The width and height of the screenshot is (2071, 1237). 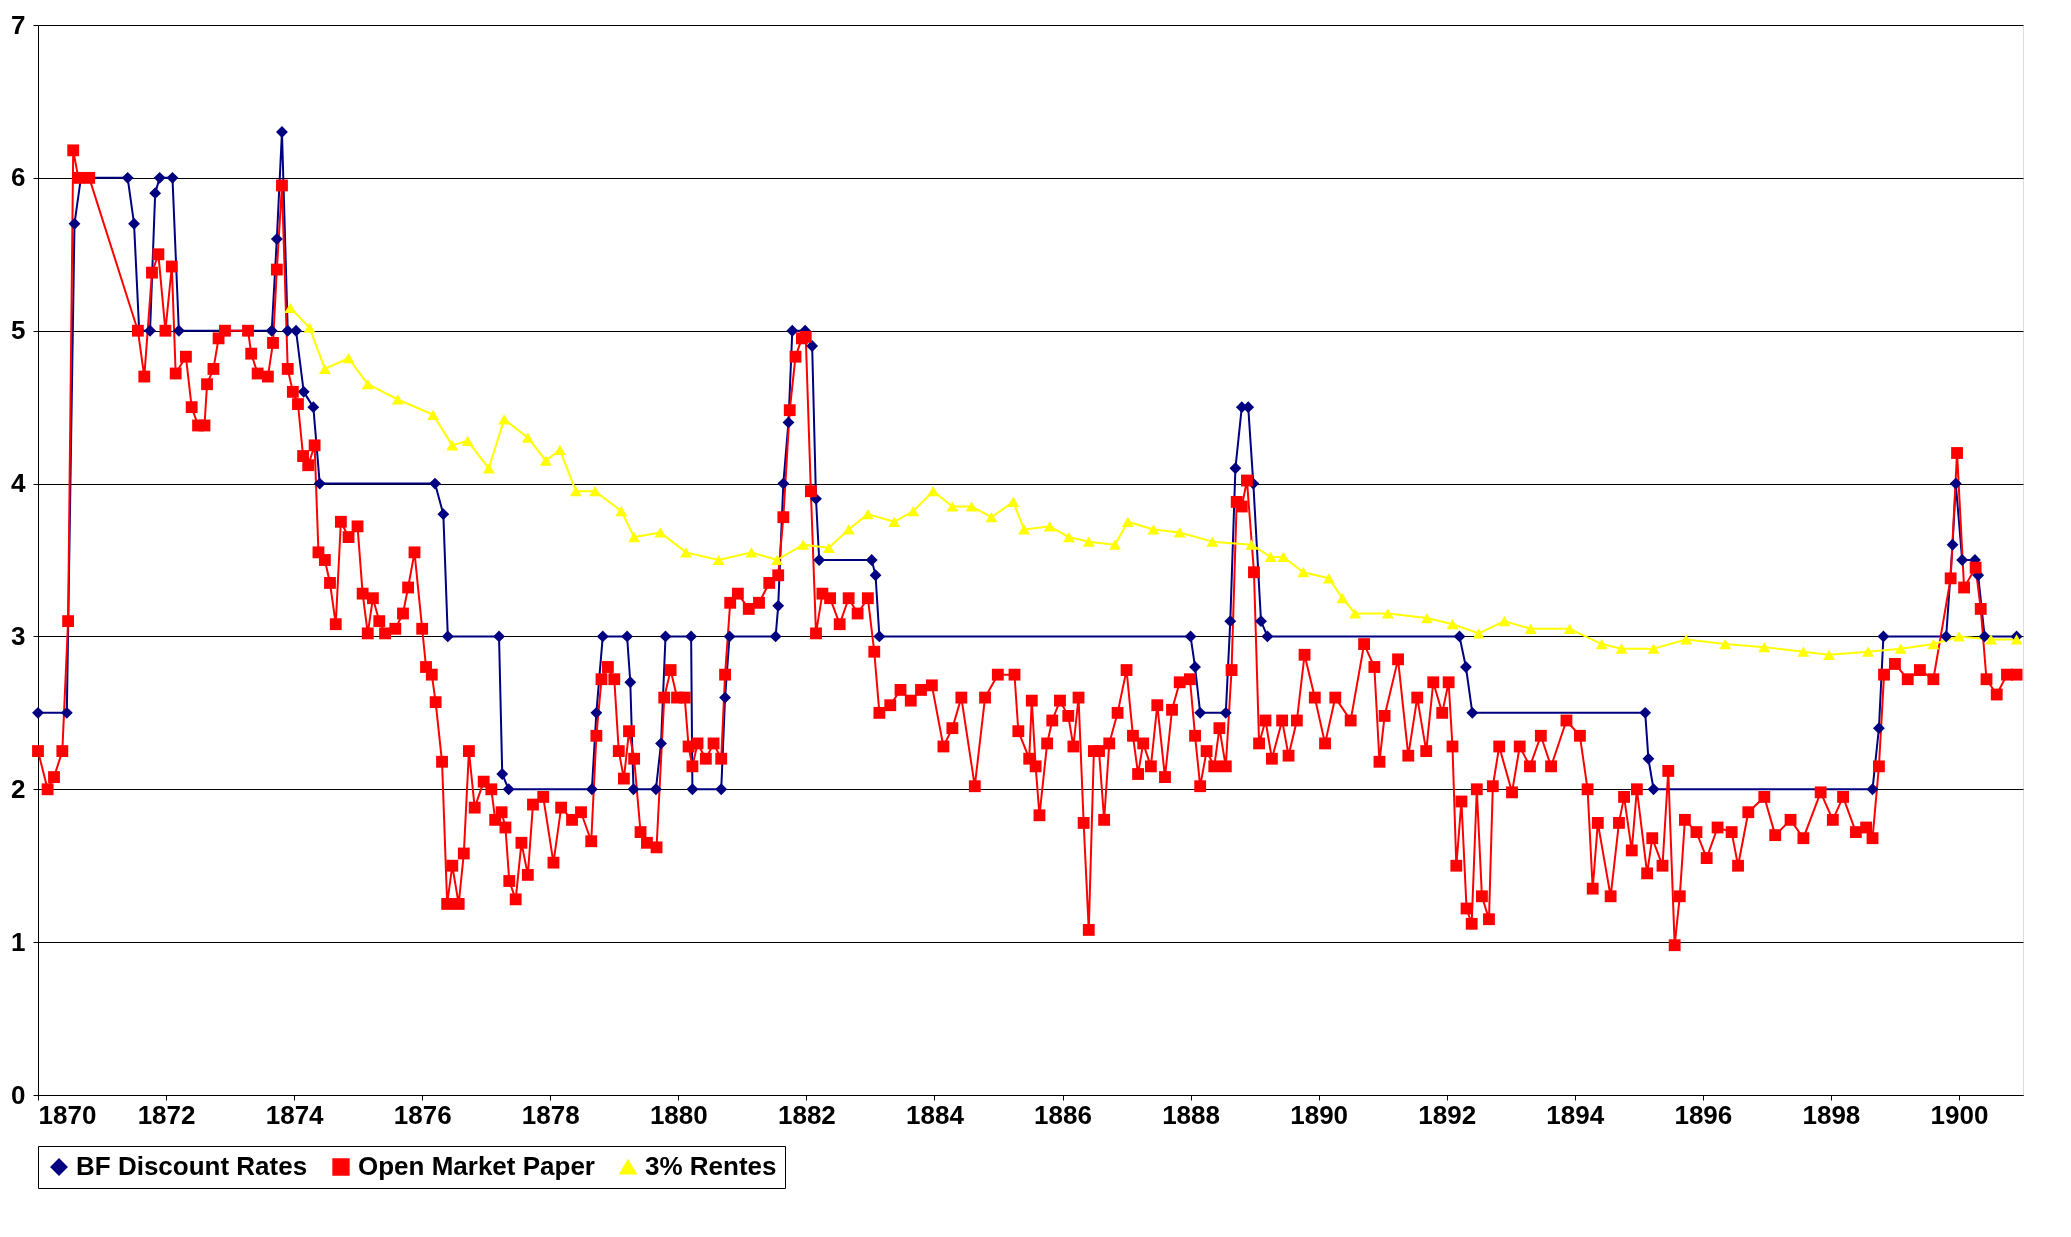 What do you see at coordinates (19, 483) in the screenshot?
I see `y-tick-label: 4` at bounding box center [19, 483].